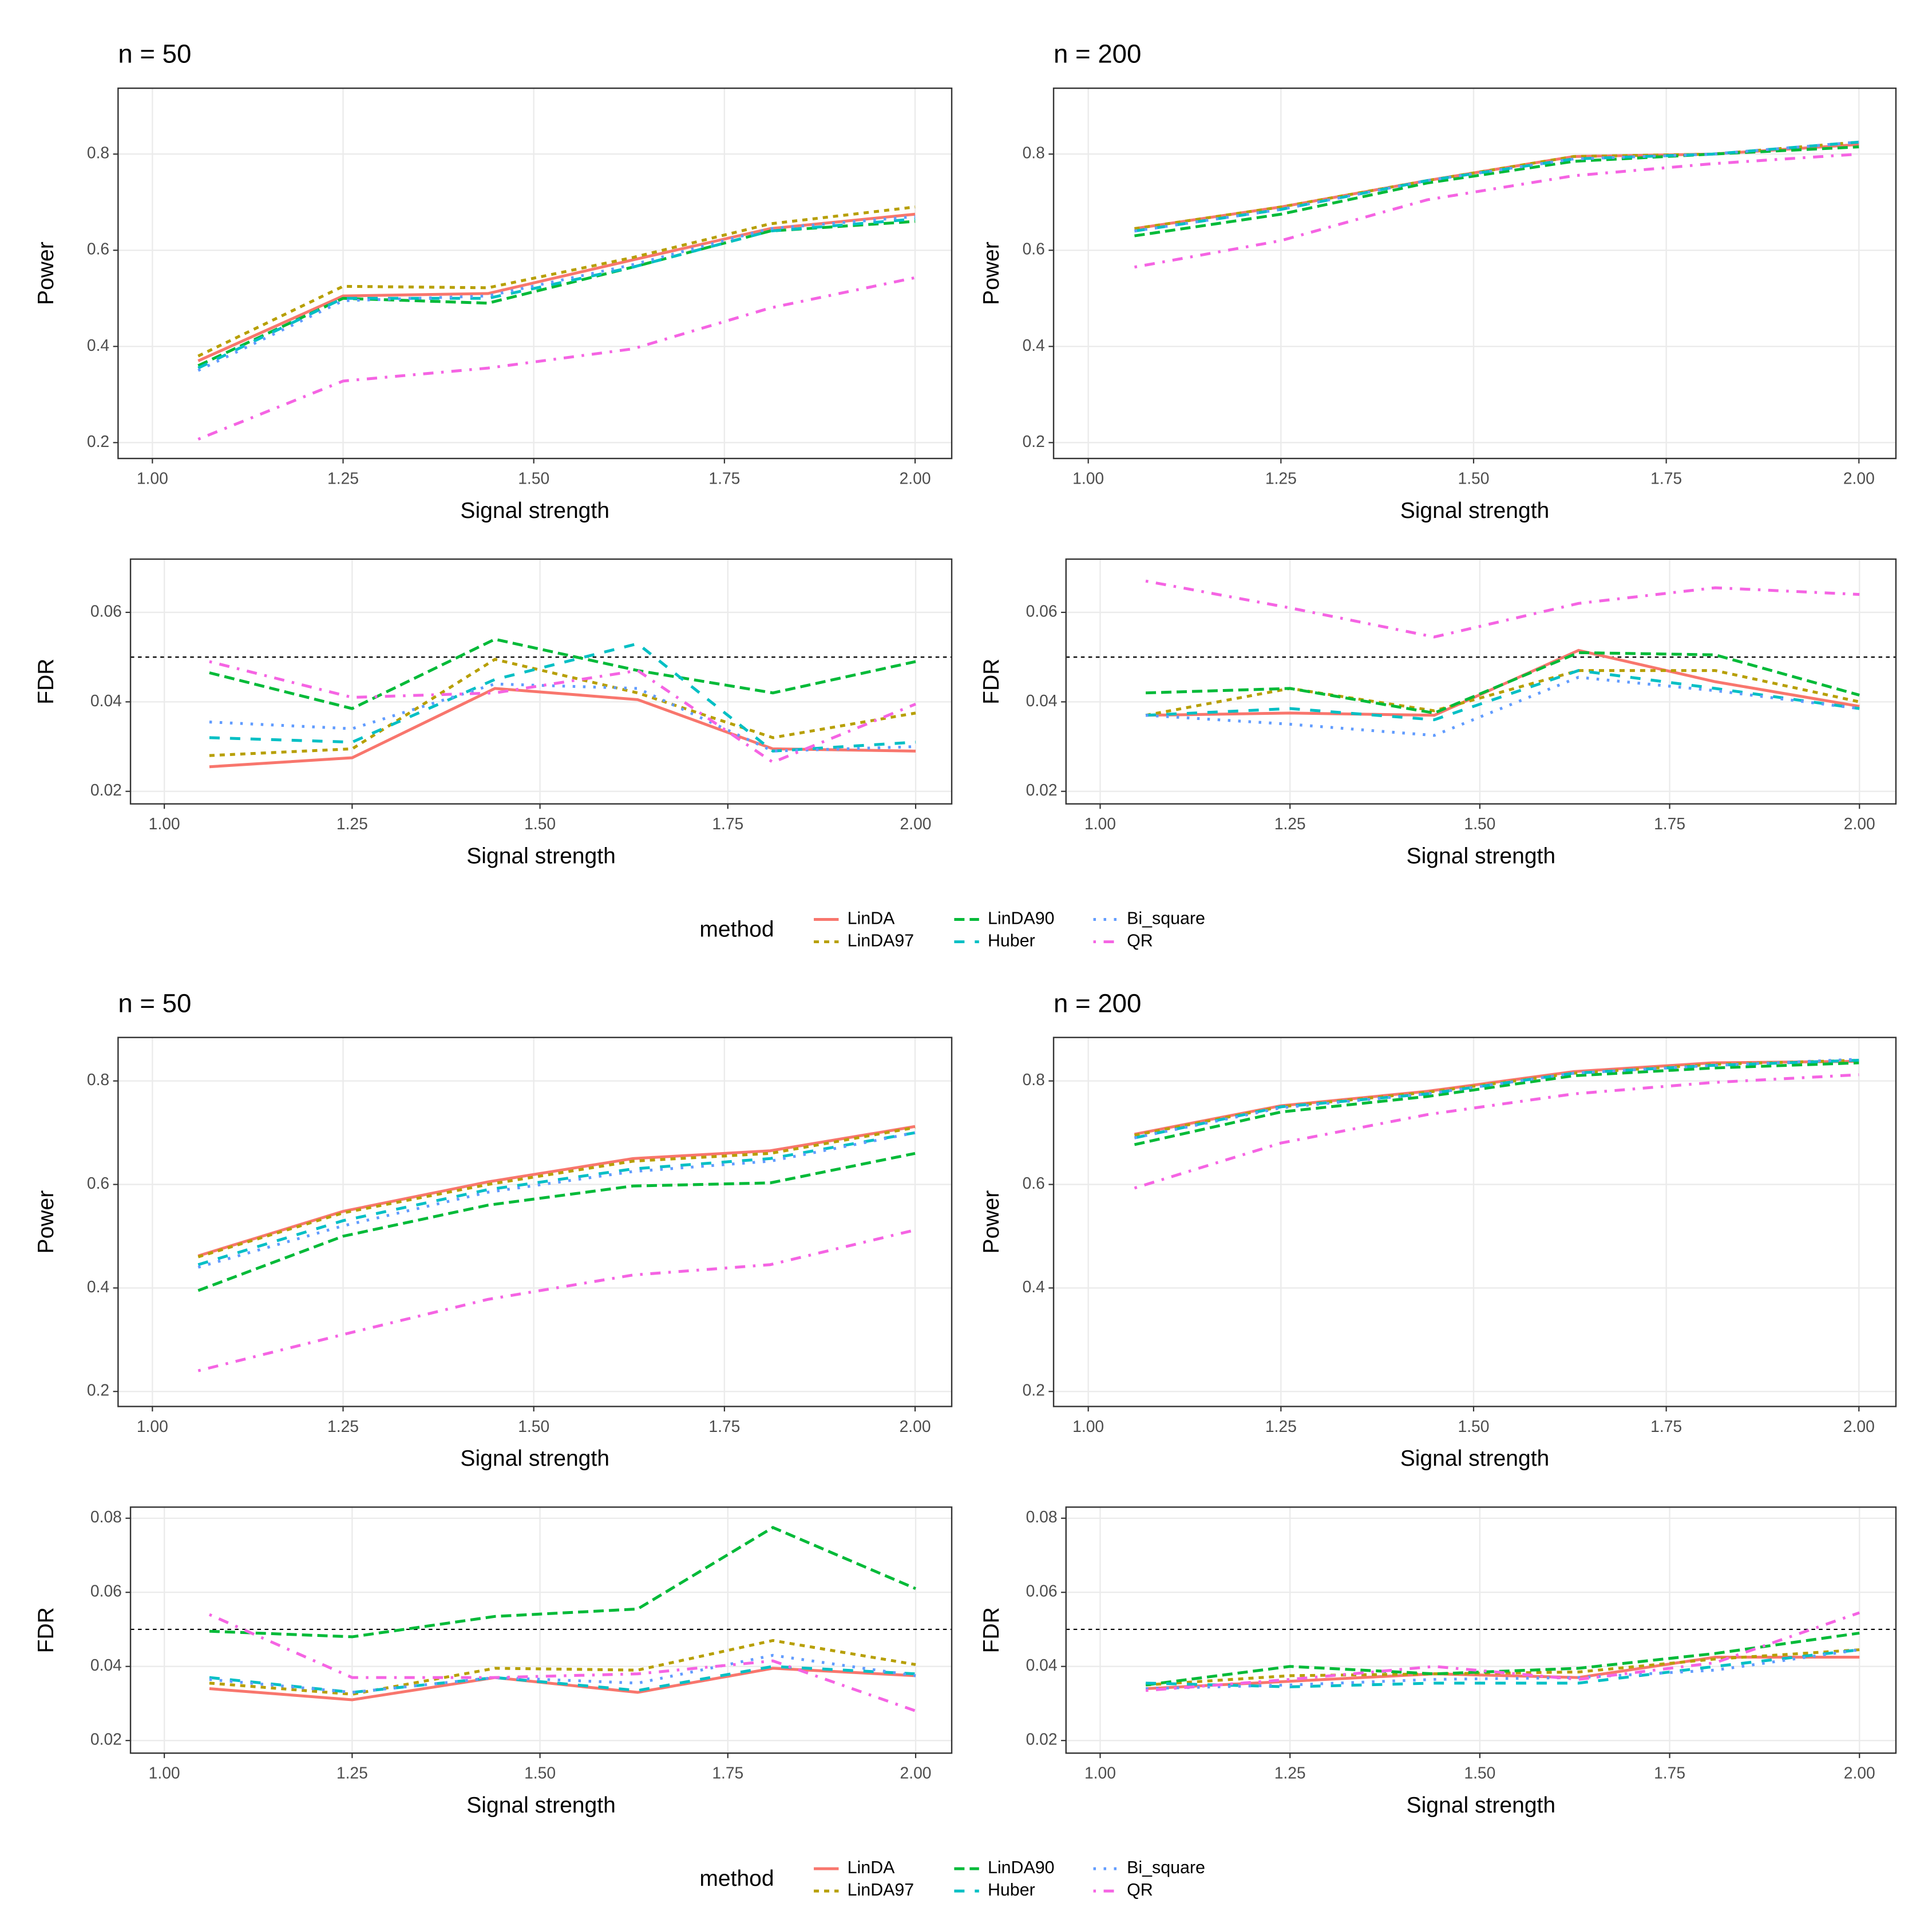  What do you see at coordinates (46, 1222) in the screenshot?
I see `y-axis-title: Power` at bounding box center [46, 1222].